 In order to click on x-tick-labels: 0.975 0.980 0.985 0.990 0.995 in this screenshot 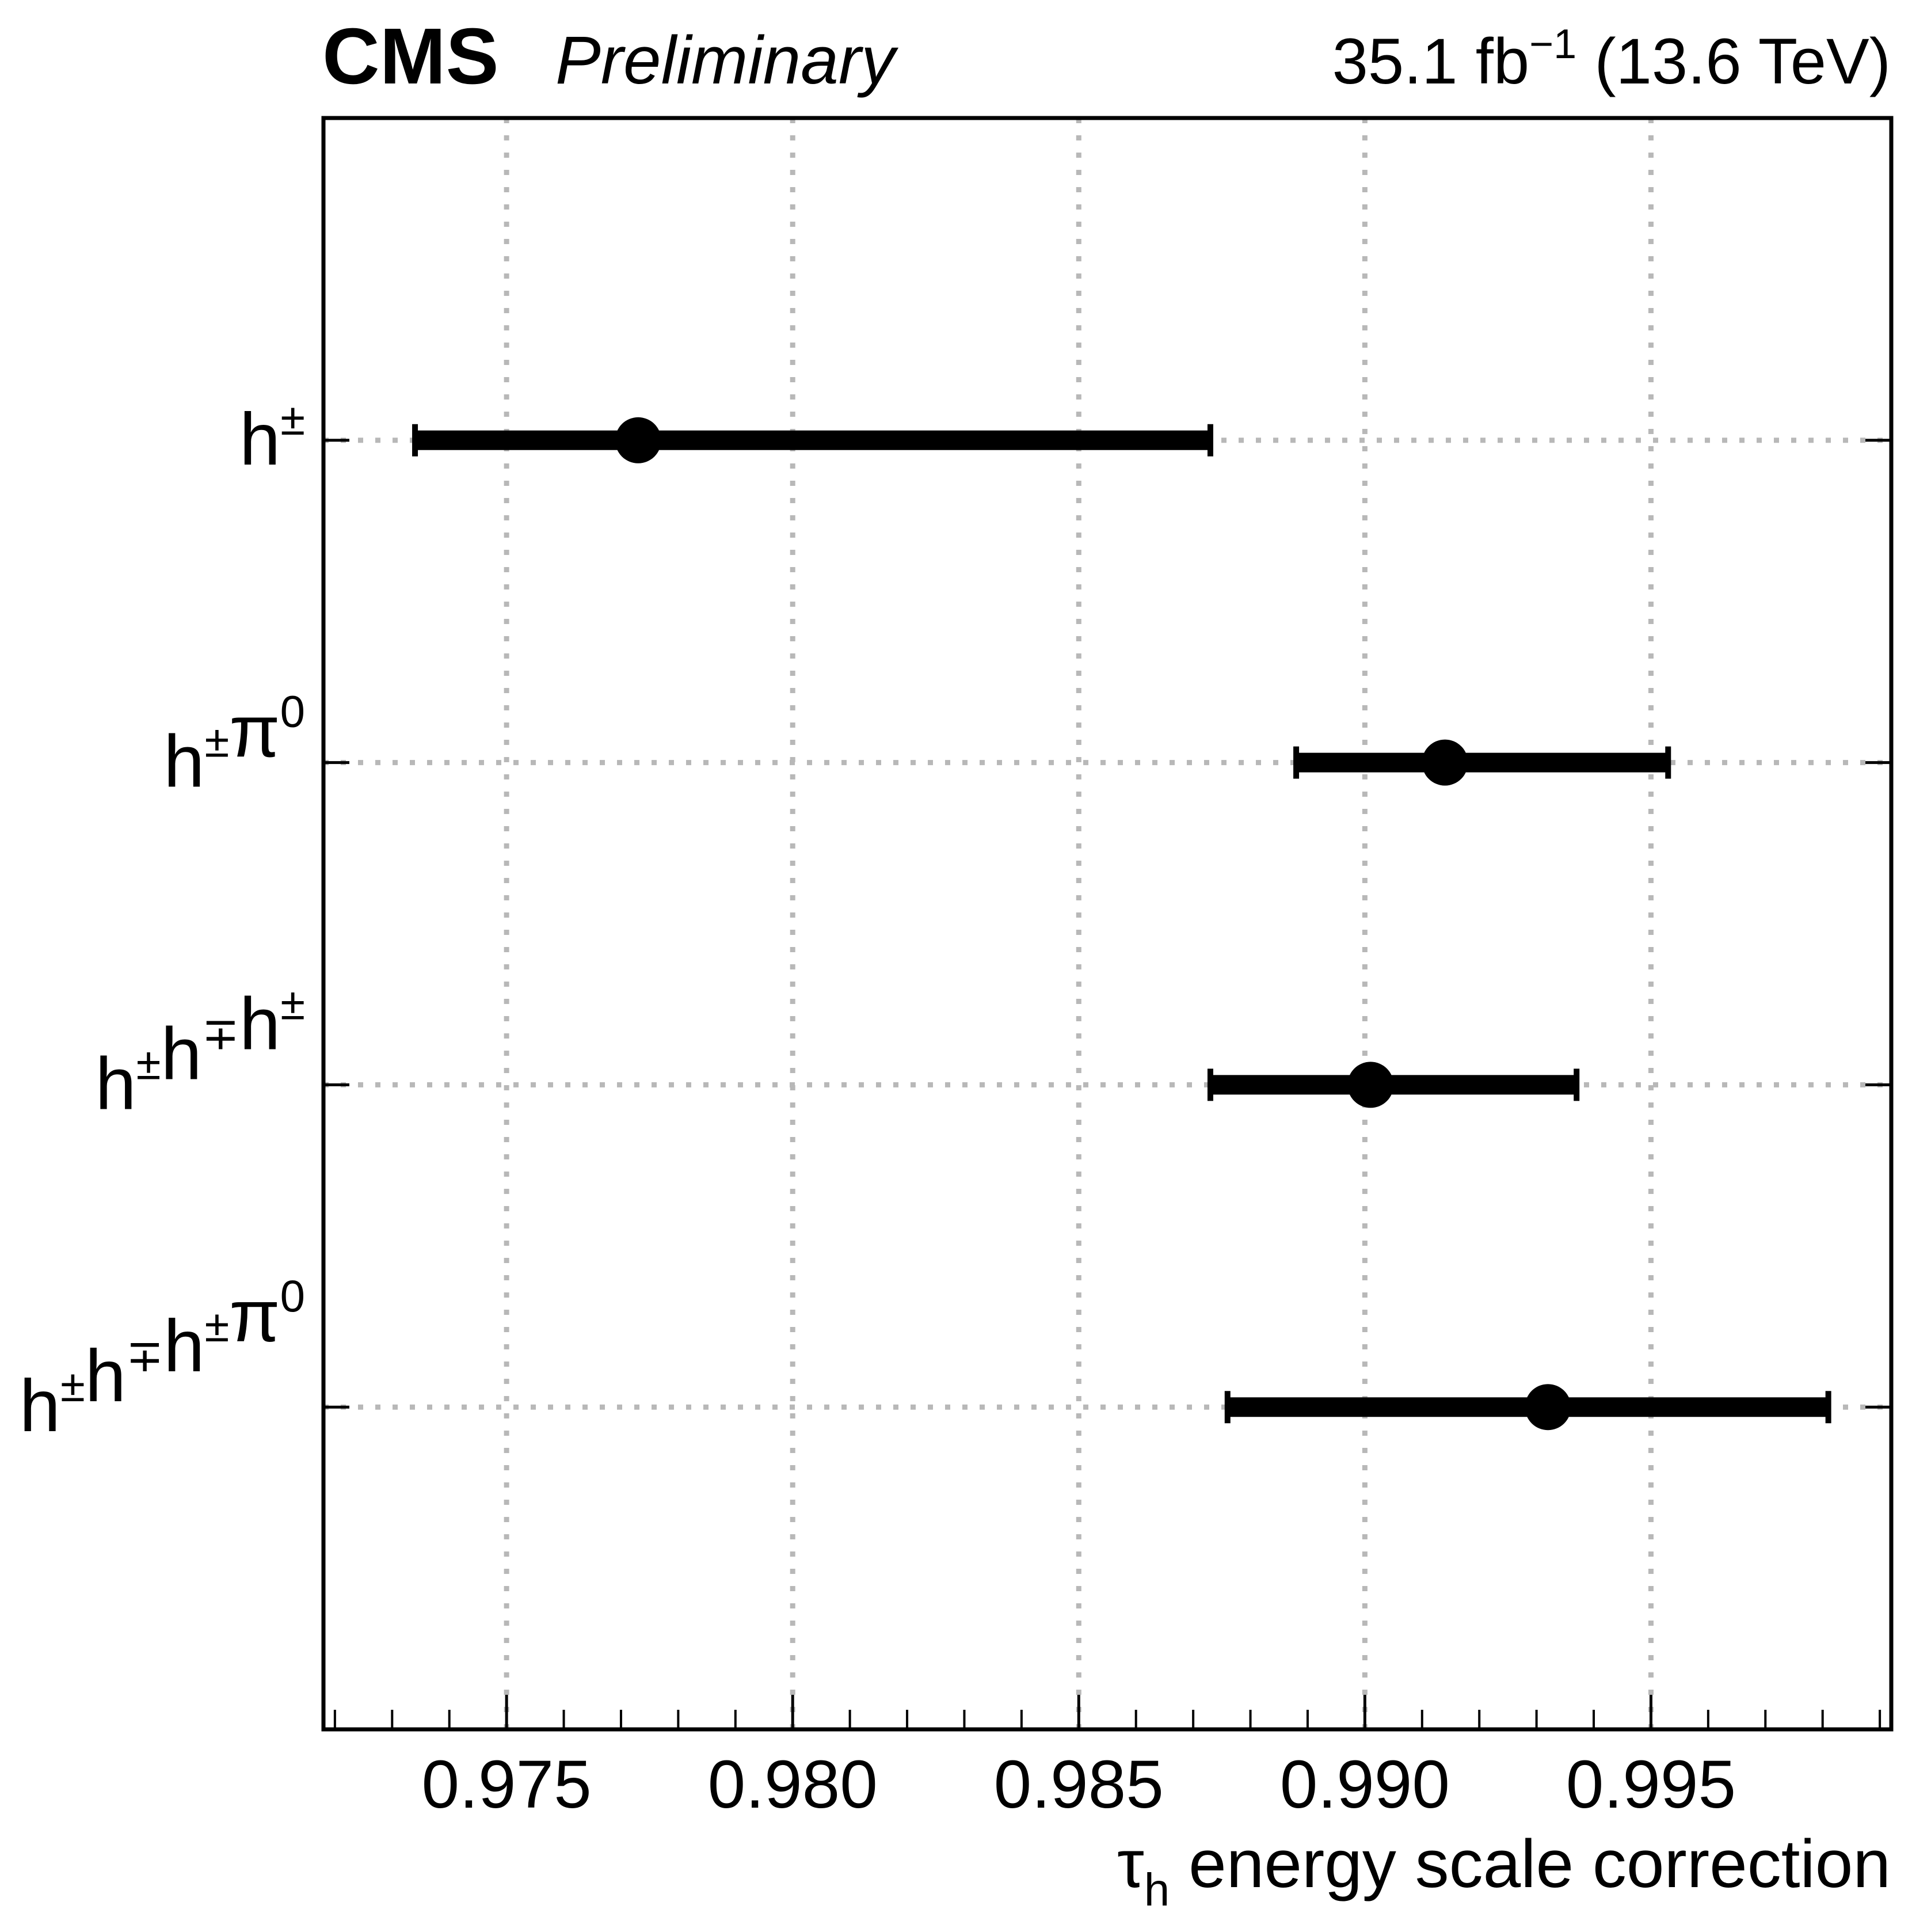, I will do `click(1078, 1785)`.